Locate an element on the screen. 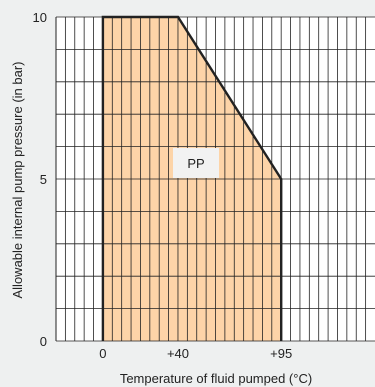 This screenshot has width=375, height=387. series-label-pp-text: PP is located at coordinates (195, 163).